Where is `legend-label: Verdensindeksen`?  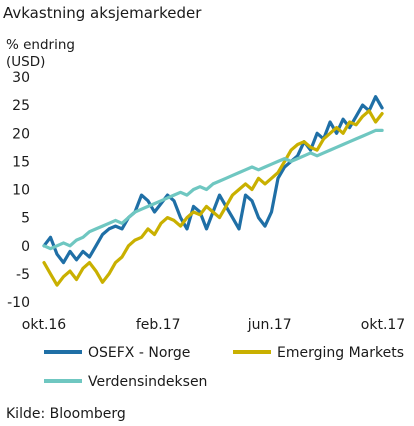
legend-label: Verdensindeksen is located at coordinates (147, 382).